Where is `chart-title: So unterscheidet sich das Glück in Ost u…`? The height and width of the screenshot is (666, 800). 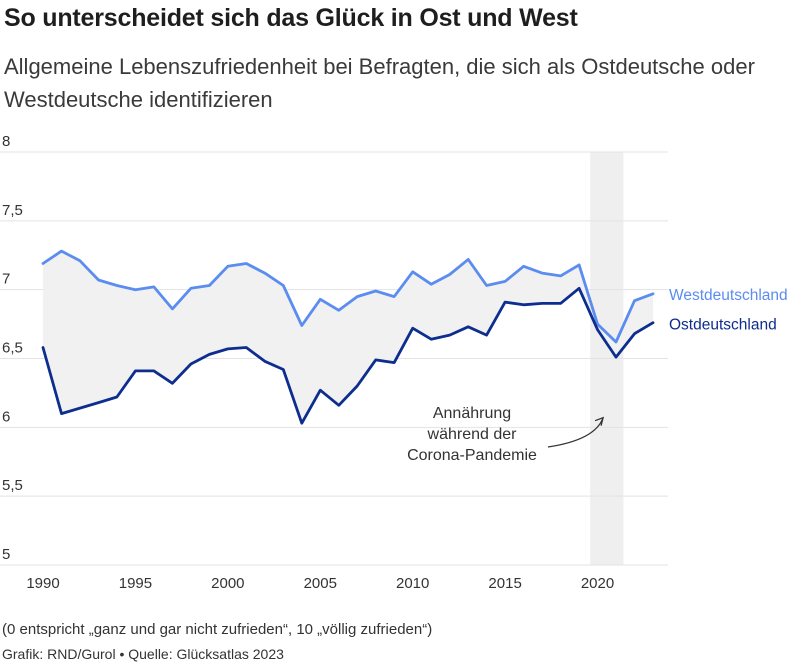 chart-title: So unterscheidet sich das Glück in Ost u… is located at coordinates (291, 18).